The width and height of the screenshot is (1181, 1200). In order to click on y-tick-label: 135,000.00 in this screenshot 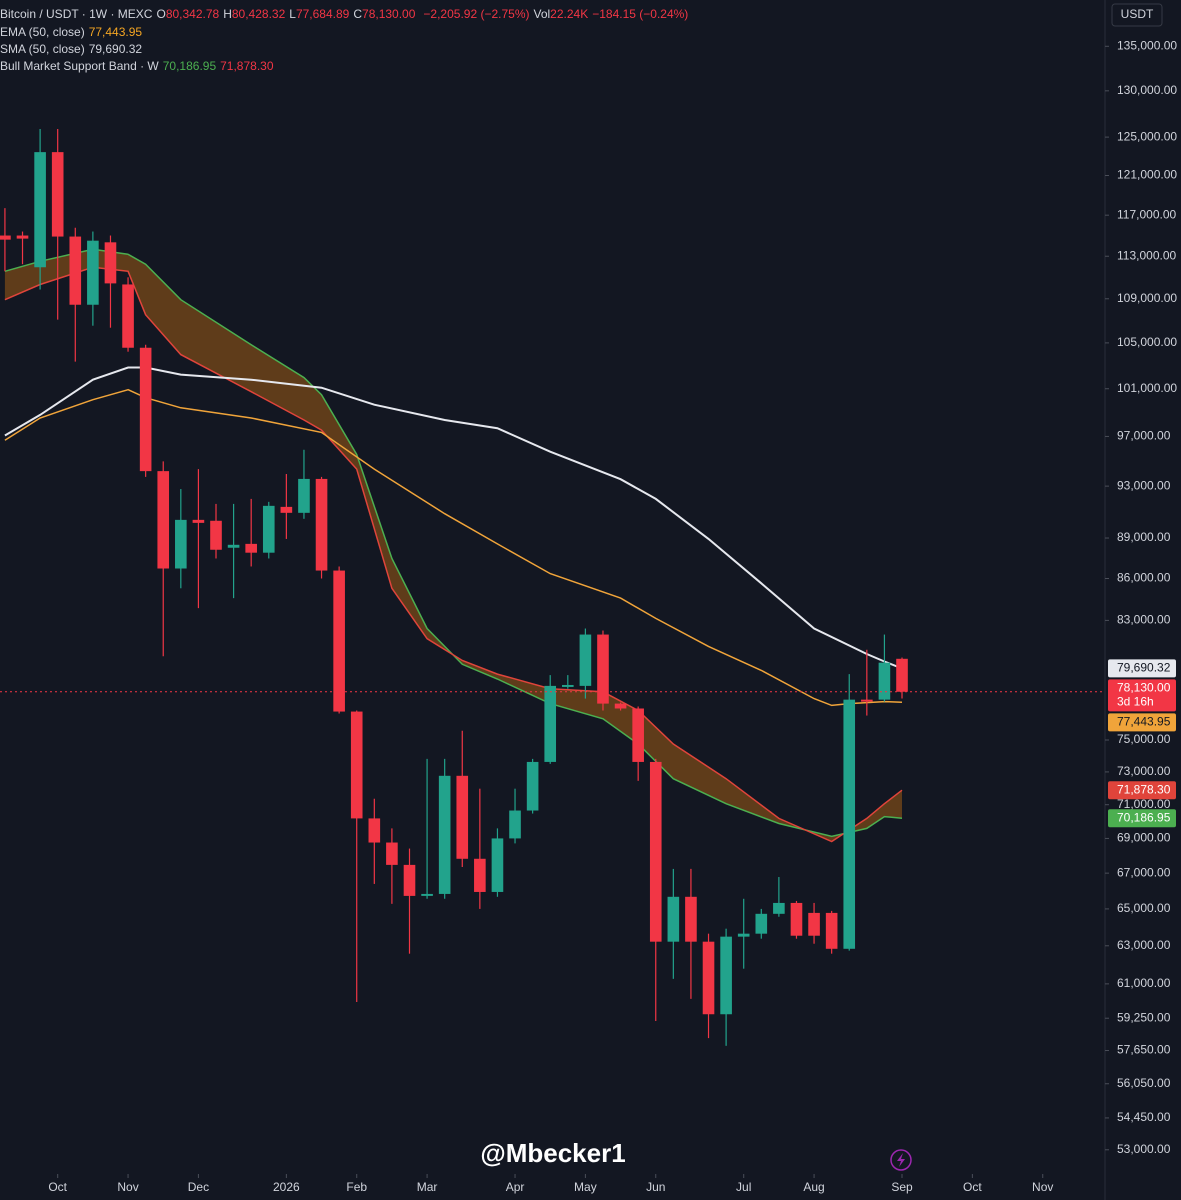, I will do `click(1147, 45)`.